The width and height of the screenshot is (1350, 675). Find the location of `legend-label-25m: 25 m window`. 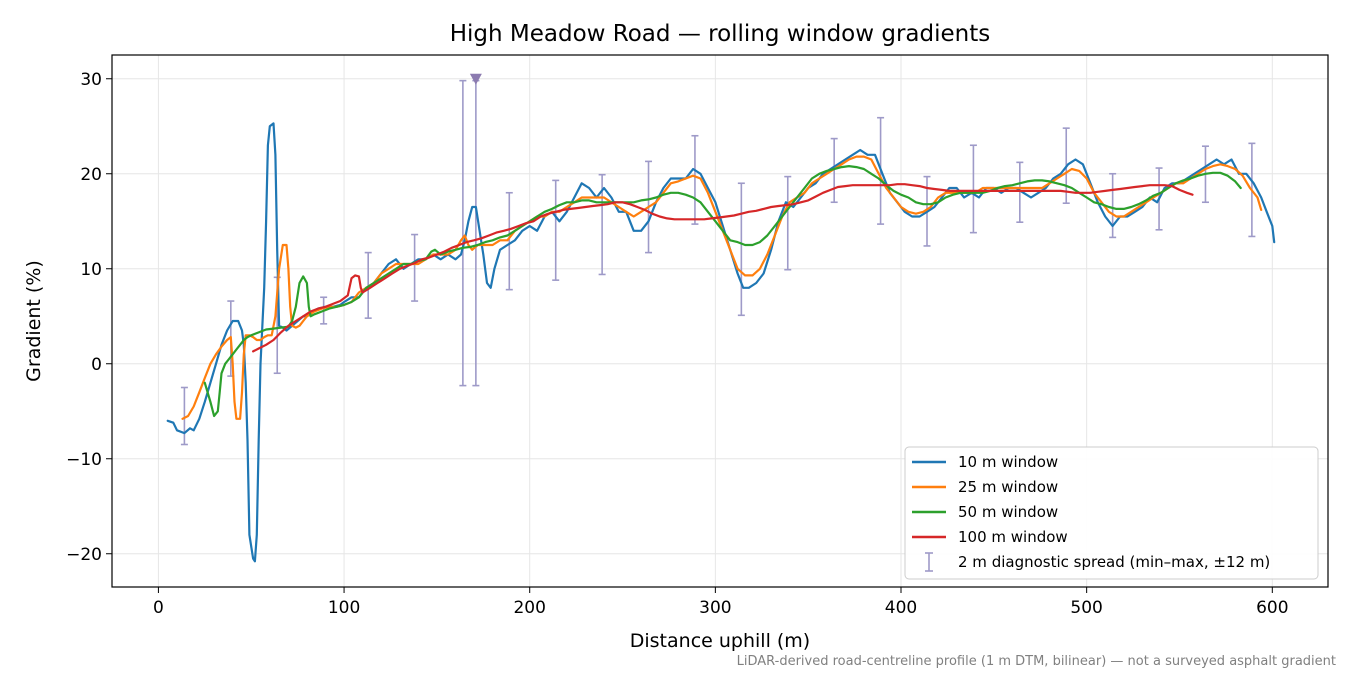

legend-label-25m: 25 m window is located at coordinates (1008, 487).